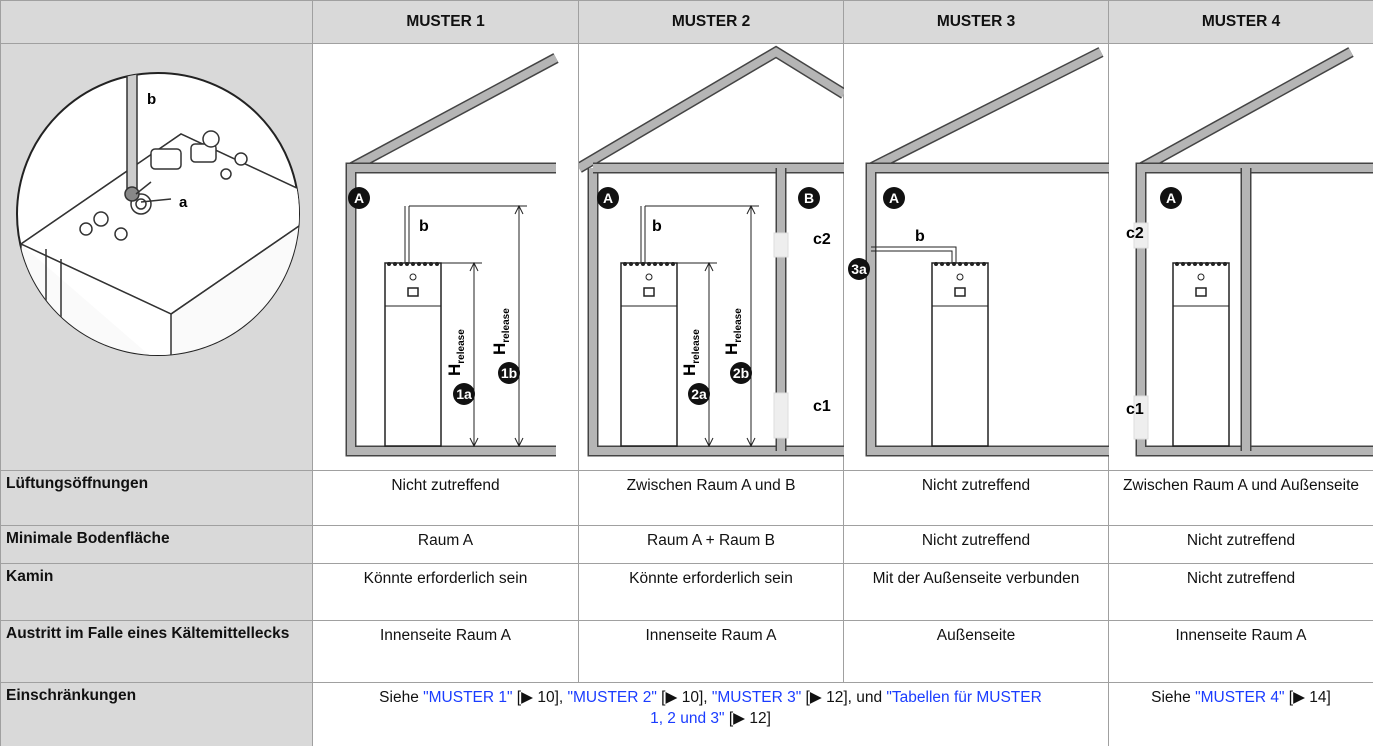 This screenshot has height=746, width=1373. I want to click on reference-link: "MUSTER 4", so click(1240, 697).